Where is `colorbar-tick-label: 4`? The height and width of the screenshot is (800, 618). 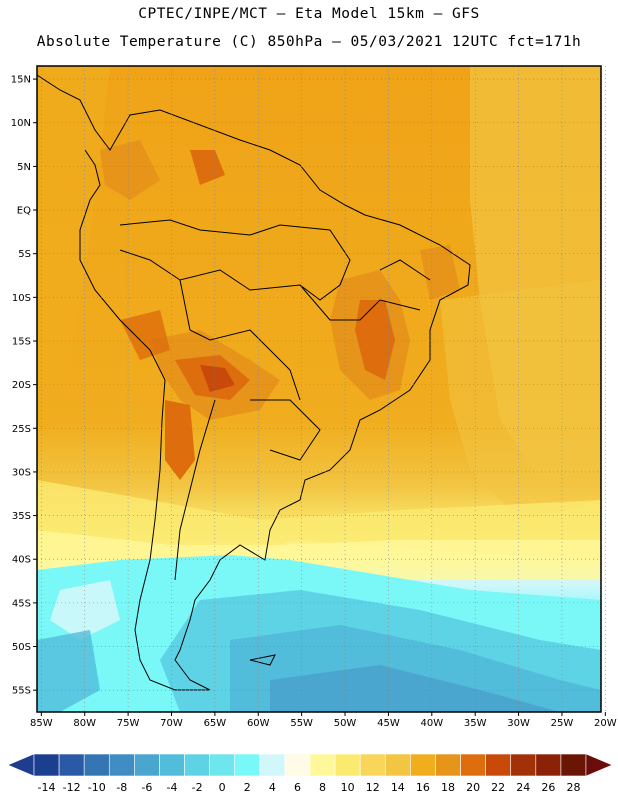 colorbar-tick-label: 4 is located at coordinates (272, 787).